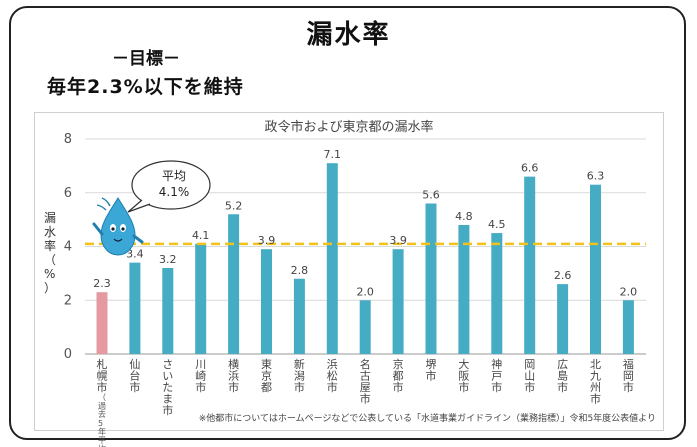 The image size is (697, 447). What do you see at coordinates (300, 270) in the screenshot?
I see `bar-value-label: 2.8` at bounding box center [300, 270].